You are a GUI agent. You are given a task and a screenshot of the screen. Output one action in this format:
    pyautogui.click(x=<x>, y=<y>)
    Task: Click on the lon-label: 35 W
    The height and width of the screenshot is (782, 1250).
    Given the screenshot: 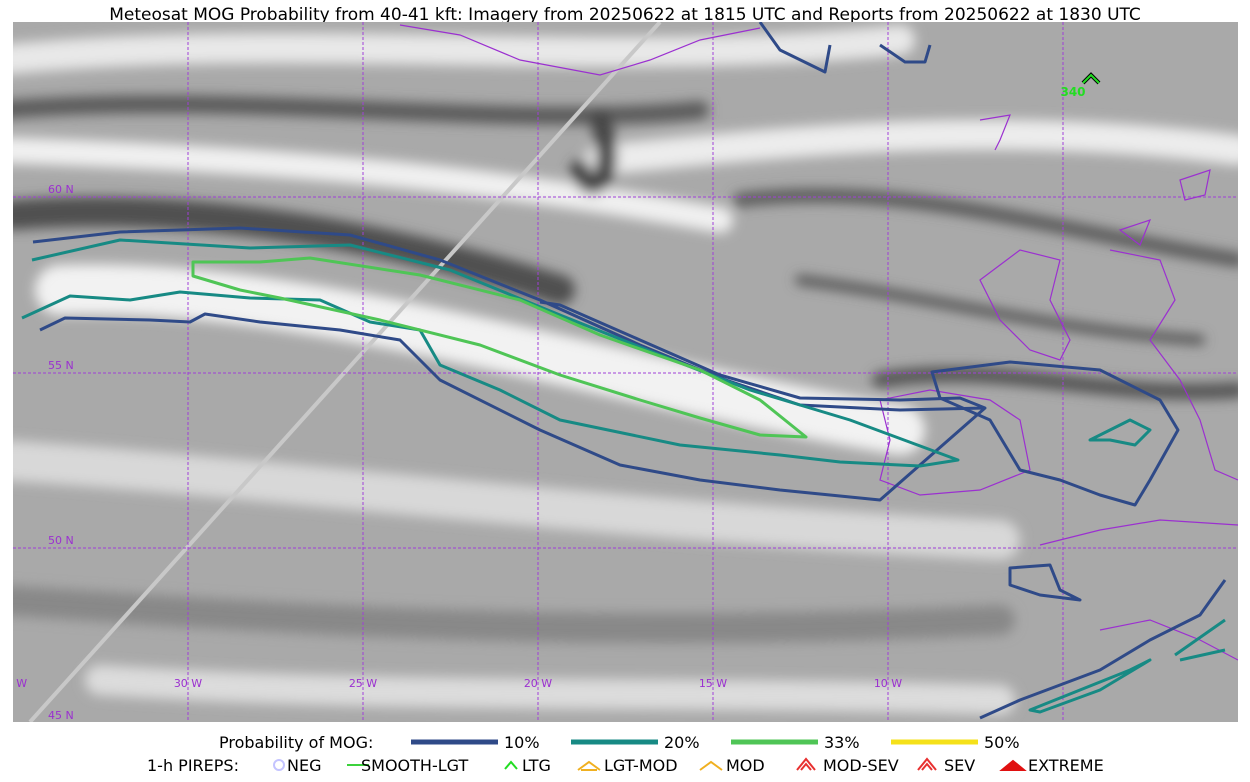 What is the action you would take?
    pyautogui.click(x=13, y=683)
    